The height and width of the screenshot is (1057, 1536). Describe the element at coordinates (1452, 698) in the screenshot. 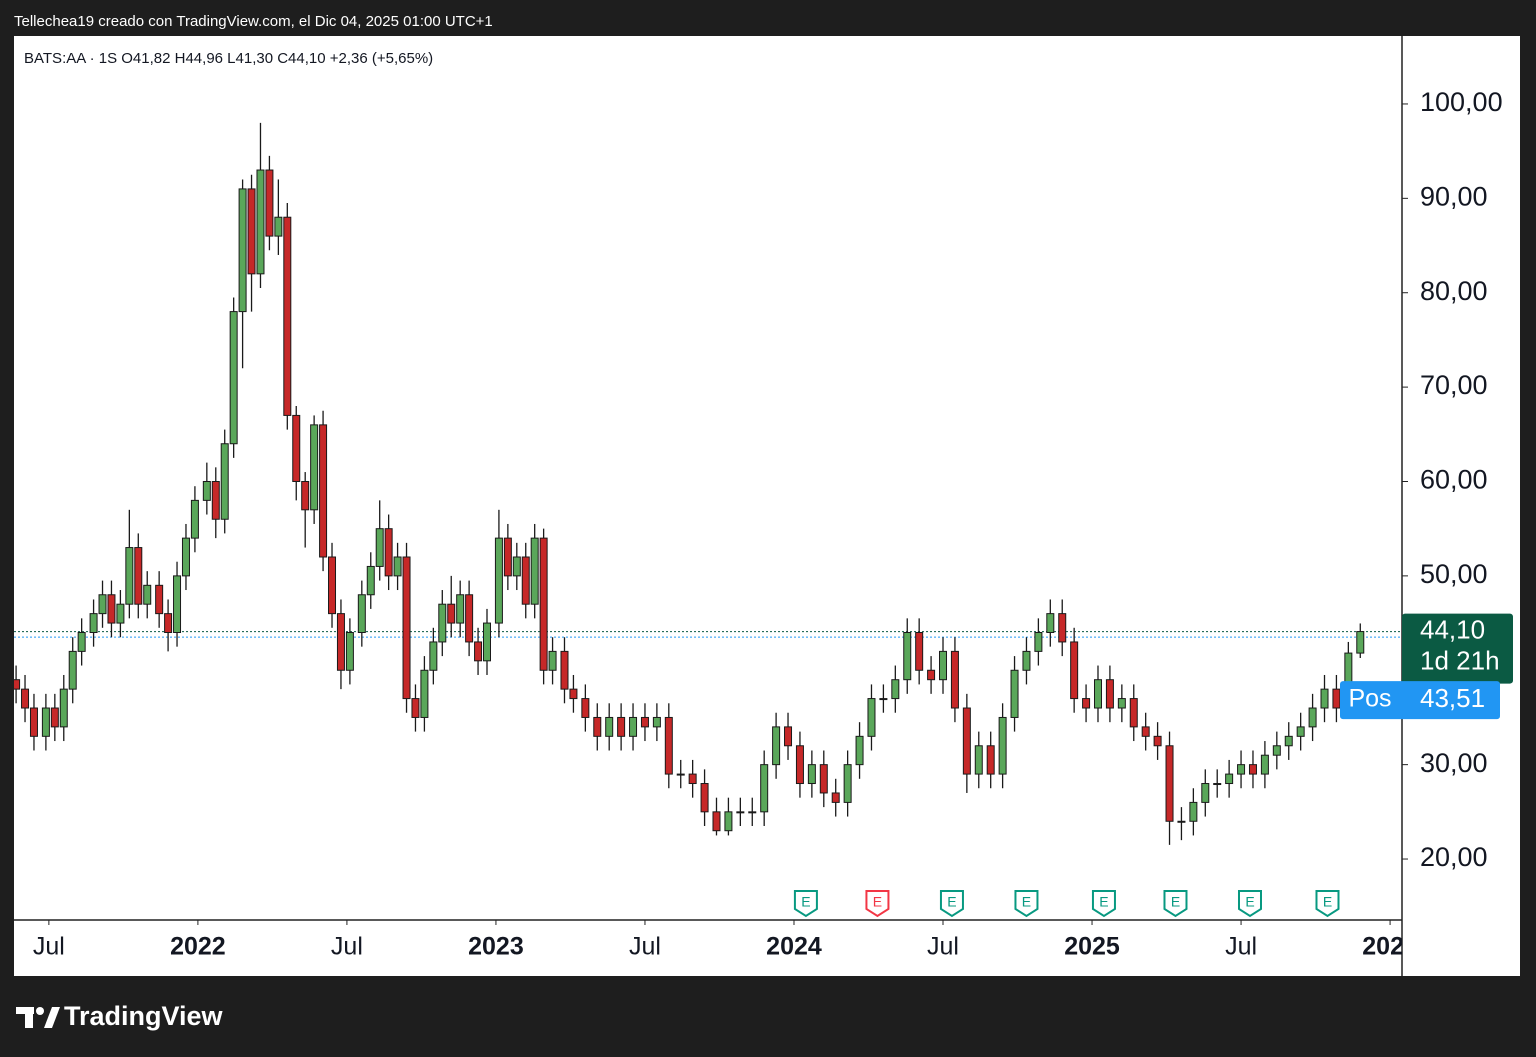

I see `position-label: 43,51` at that location.